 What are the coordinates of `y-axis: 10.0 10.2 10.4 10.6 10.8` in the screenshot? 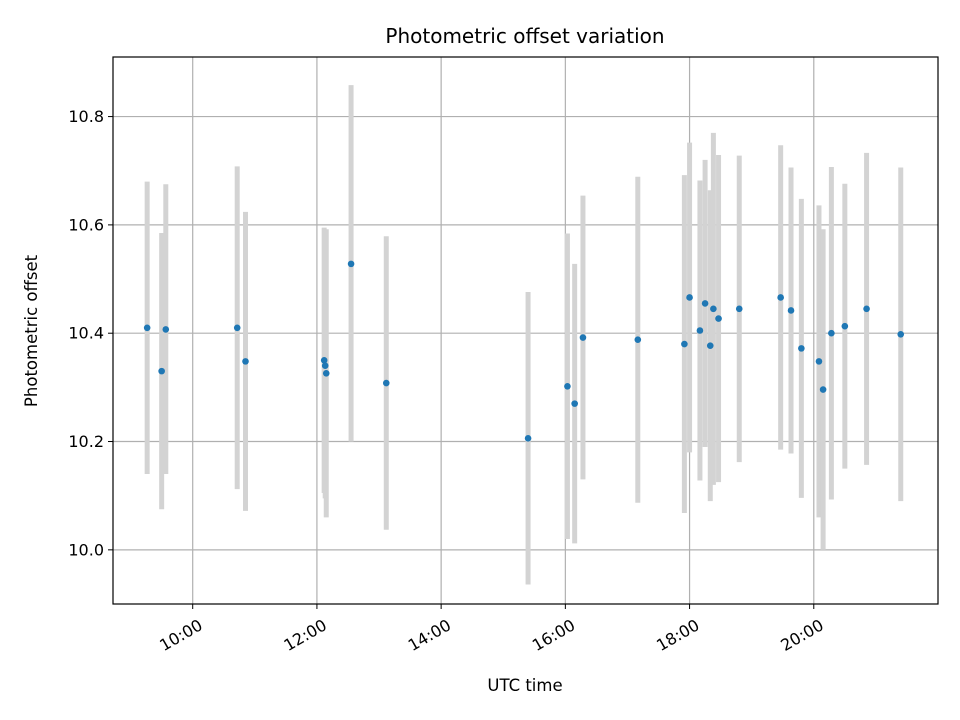 It's located at (90, 333).